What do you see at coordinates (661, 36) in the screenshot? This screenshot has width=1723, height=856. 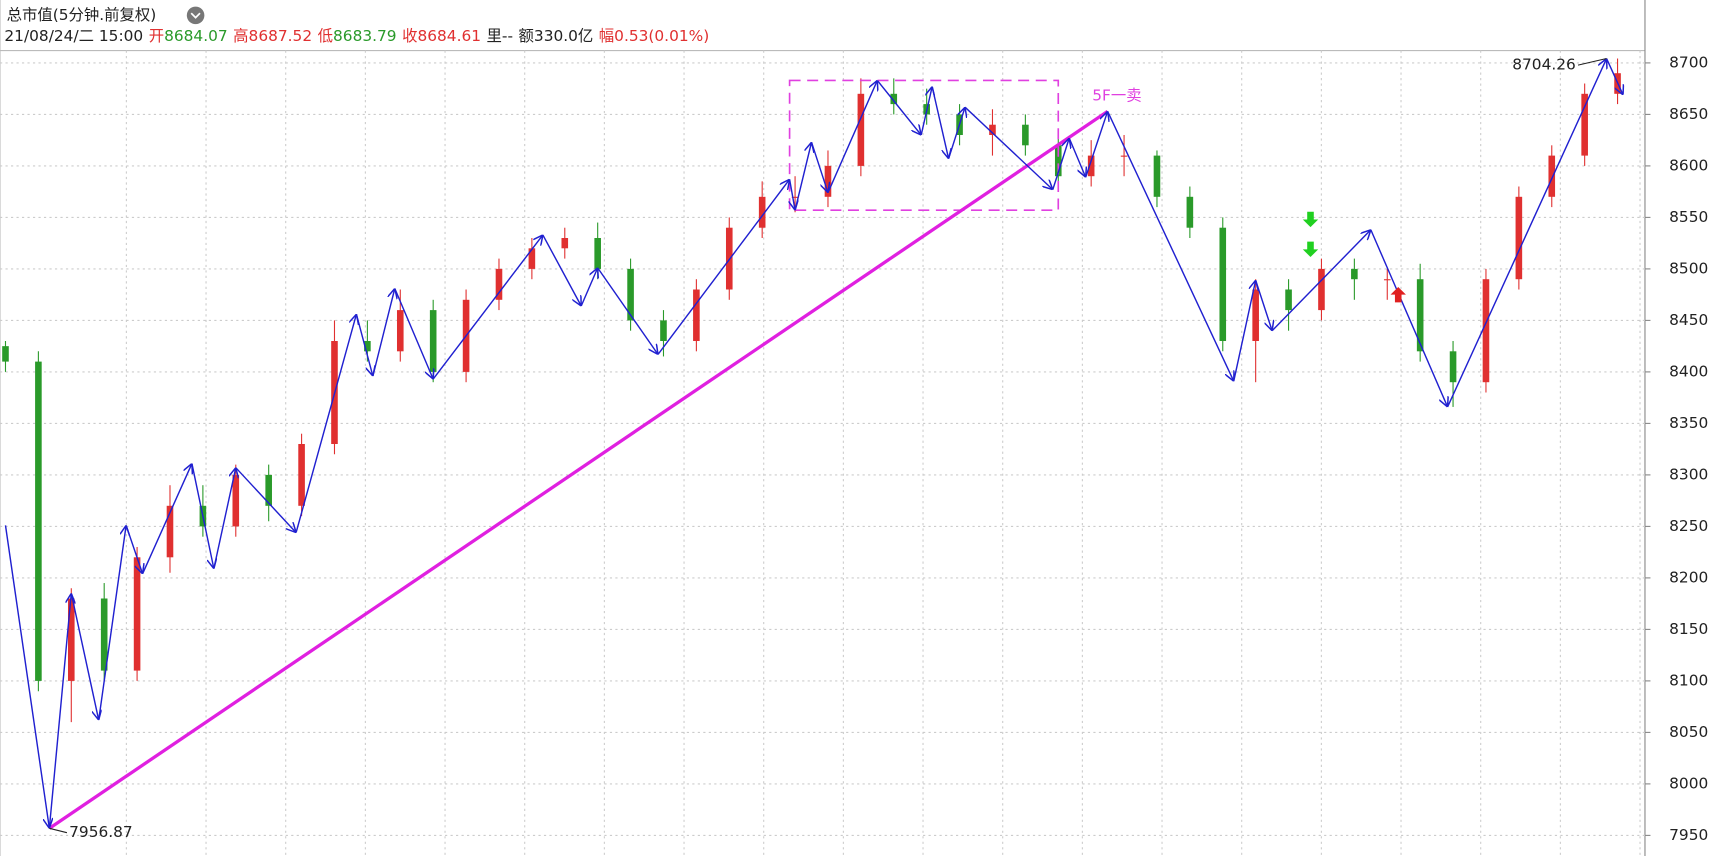 I see `info-item: 0.53(0.01%)` at bounding box center [661, 36].